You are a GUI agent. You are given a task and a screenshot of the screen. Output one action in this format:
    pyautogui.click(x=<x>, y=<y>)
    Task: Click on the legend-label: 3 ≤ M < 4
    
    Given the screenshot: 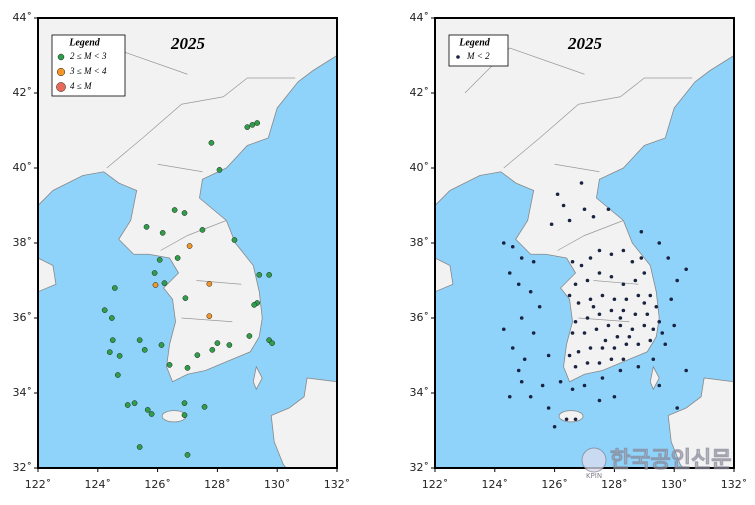 What is the action you would take?
    pyautogui.click(x=88, y=71)
    